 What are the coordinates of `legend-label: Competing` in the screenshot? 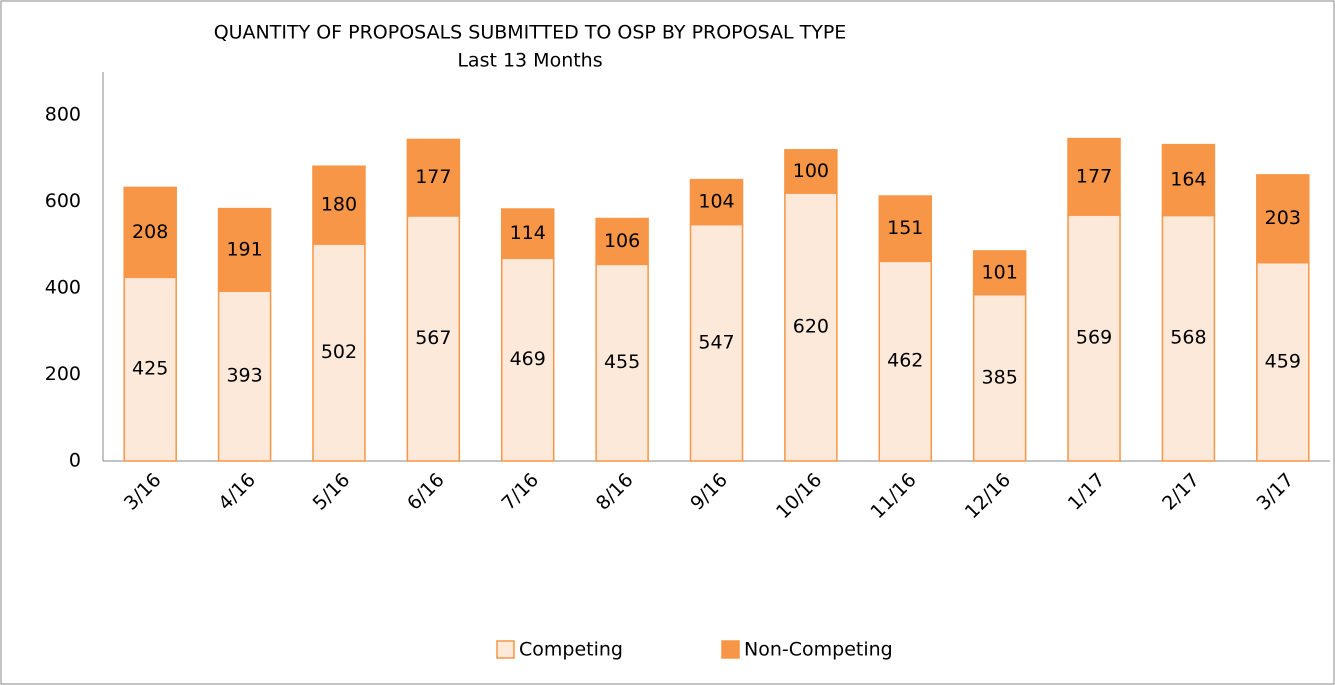 It's located at (571, 650).